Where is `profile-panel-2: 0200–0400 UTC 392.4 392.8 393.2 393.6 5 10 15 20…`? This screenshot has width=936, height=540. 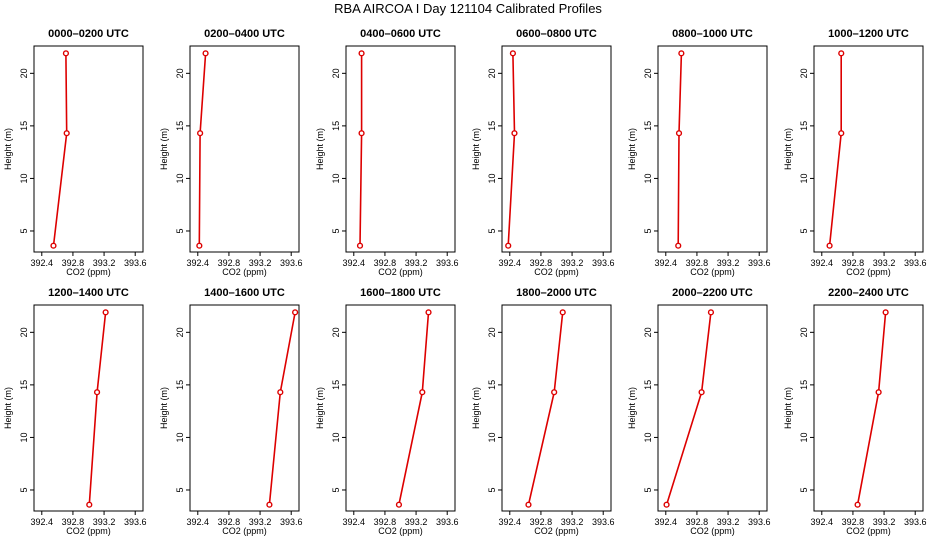
profile-panel-2: 0200–0400 UTC 392.4 392.8 393.2 393.6 5 10 15 20… is located at coordinates (230, 152).